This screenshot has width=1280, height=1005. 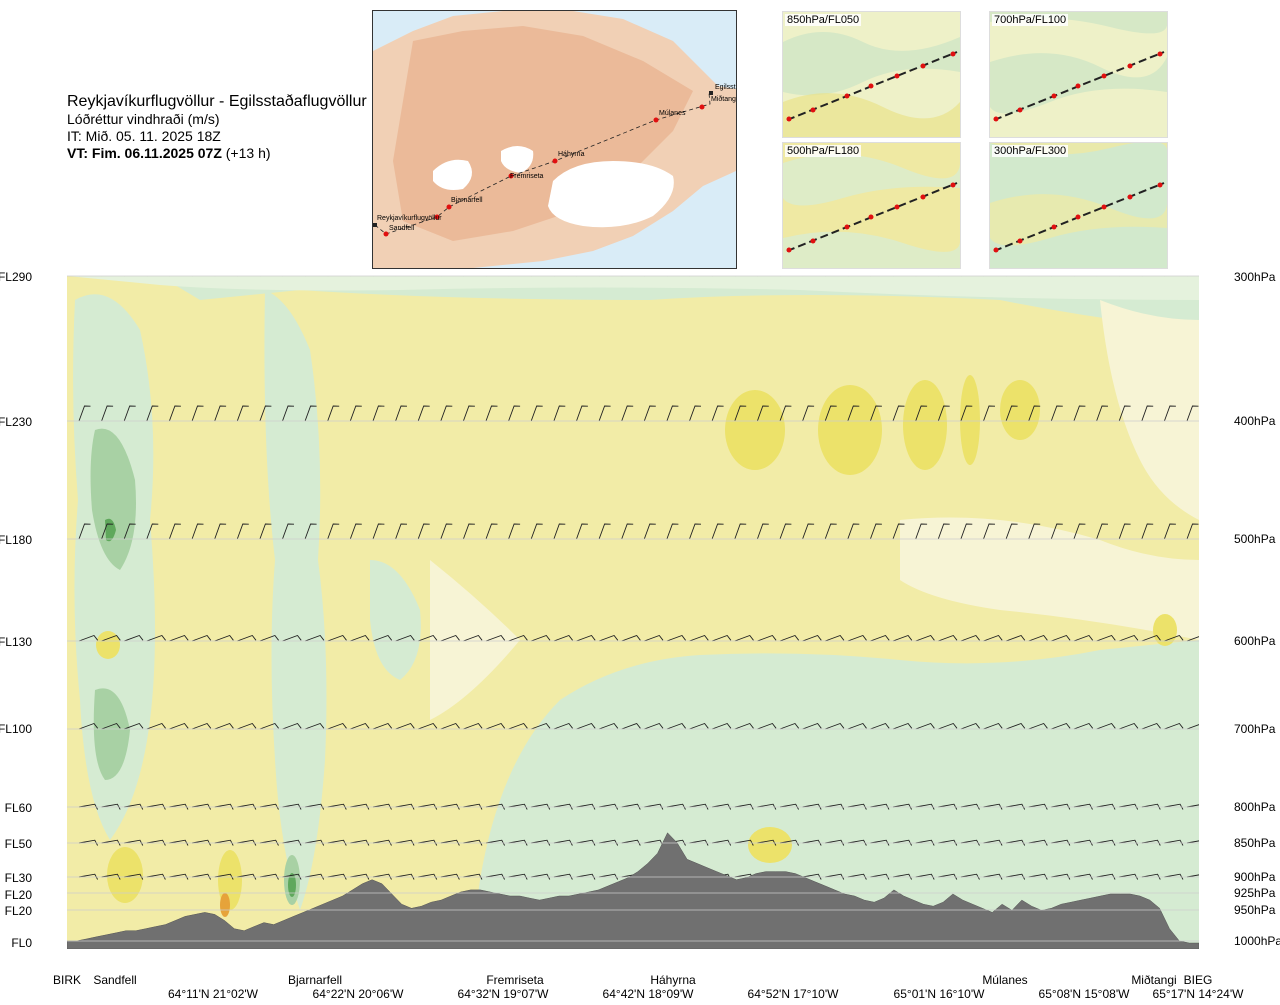 What do you see at coordinates (16, 642) in the screenshot?
I see `fl-label: FL130` at bounding box center [16, 642].